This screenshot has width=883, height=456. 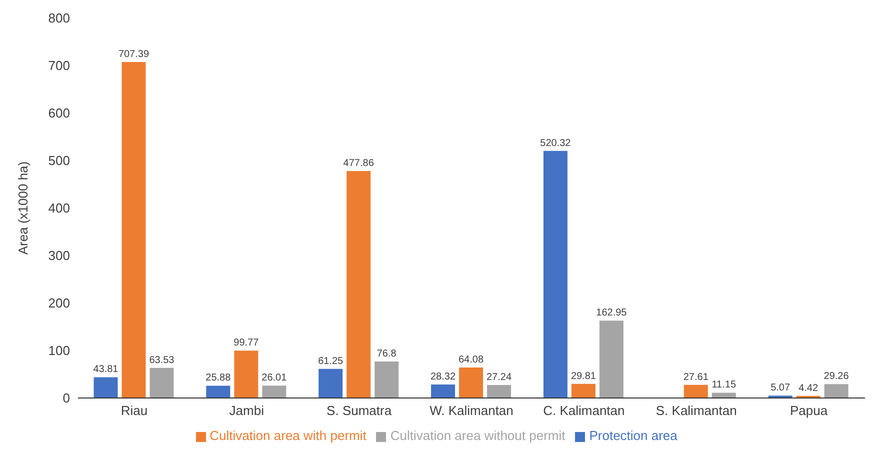 I want to click on data-label: 520.32, so click(x=556, y=143).